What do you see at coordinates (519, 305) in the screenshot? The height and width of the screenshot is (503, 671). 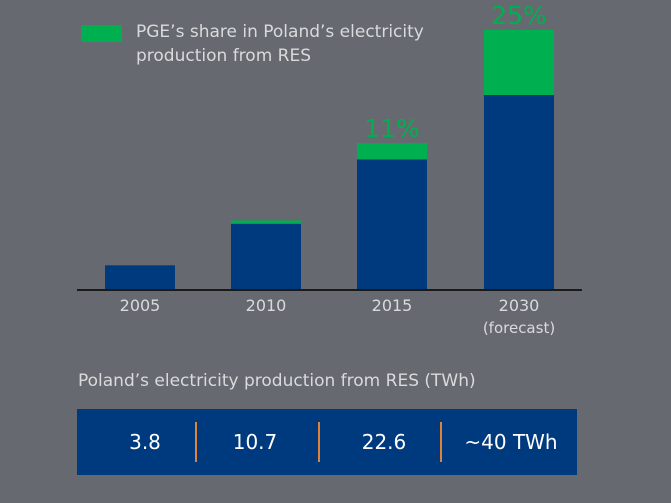 I see `x-tick-label-2030: 2030` at bounding box center [519, 305].